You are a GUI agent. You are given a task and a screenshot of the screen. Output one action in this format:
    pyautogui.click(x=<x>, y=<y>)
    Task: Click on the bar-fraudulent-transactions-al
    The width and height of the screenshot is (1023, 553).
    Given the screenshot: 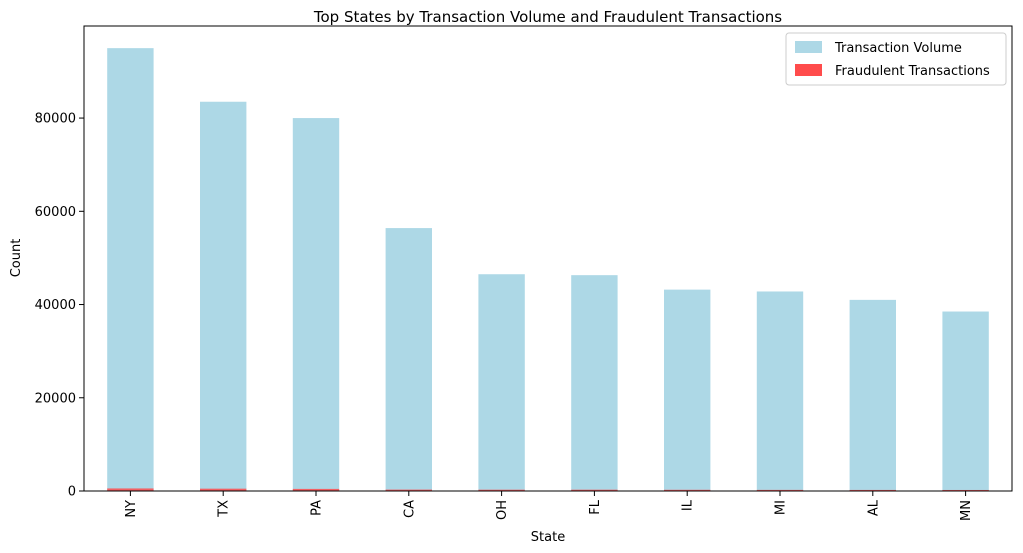 What is the action you would take?
    pyautogui.click(x=872, y=490)
    